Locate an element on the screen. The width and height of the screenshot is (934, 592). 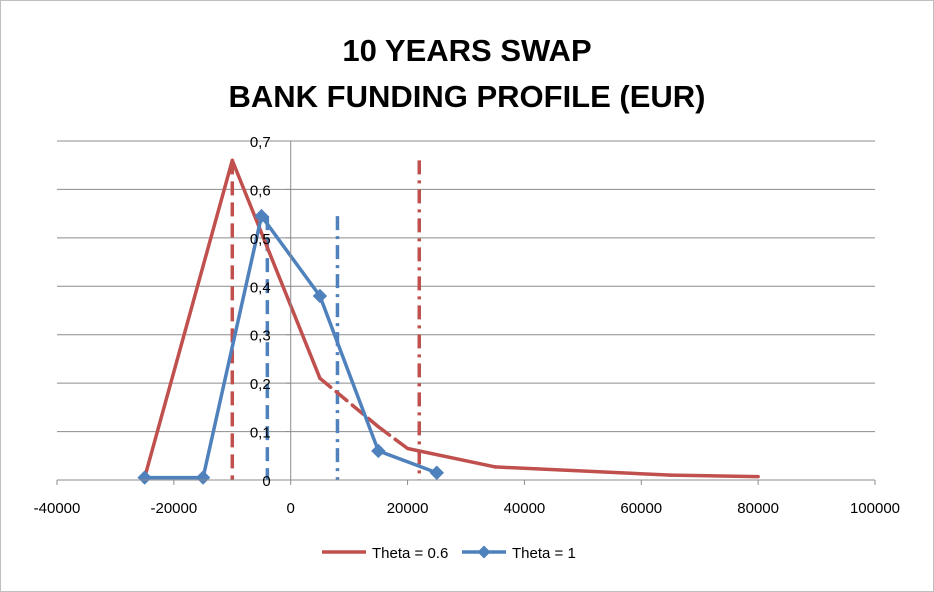
reference-lines is located at coordinates (326, 320).